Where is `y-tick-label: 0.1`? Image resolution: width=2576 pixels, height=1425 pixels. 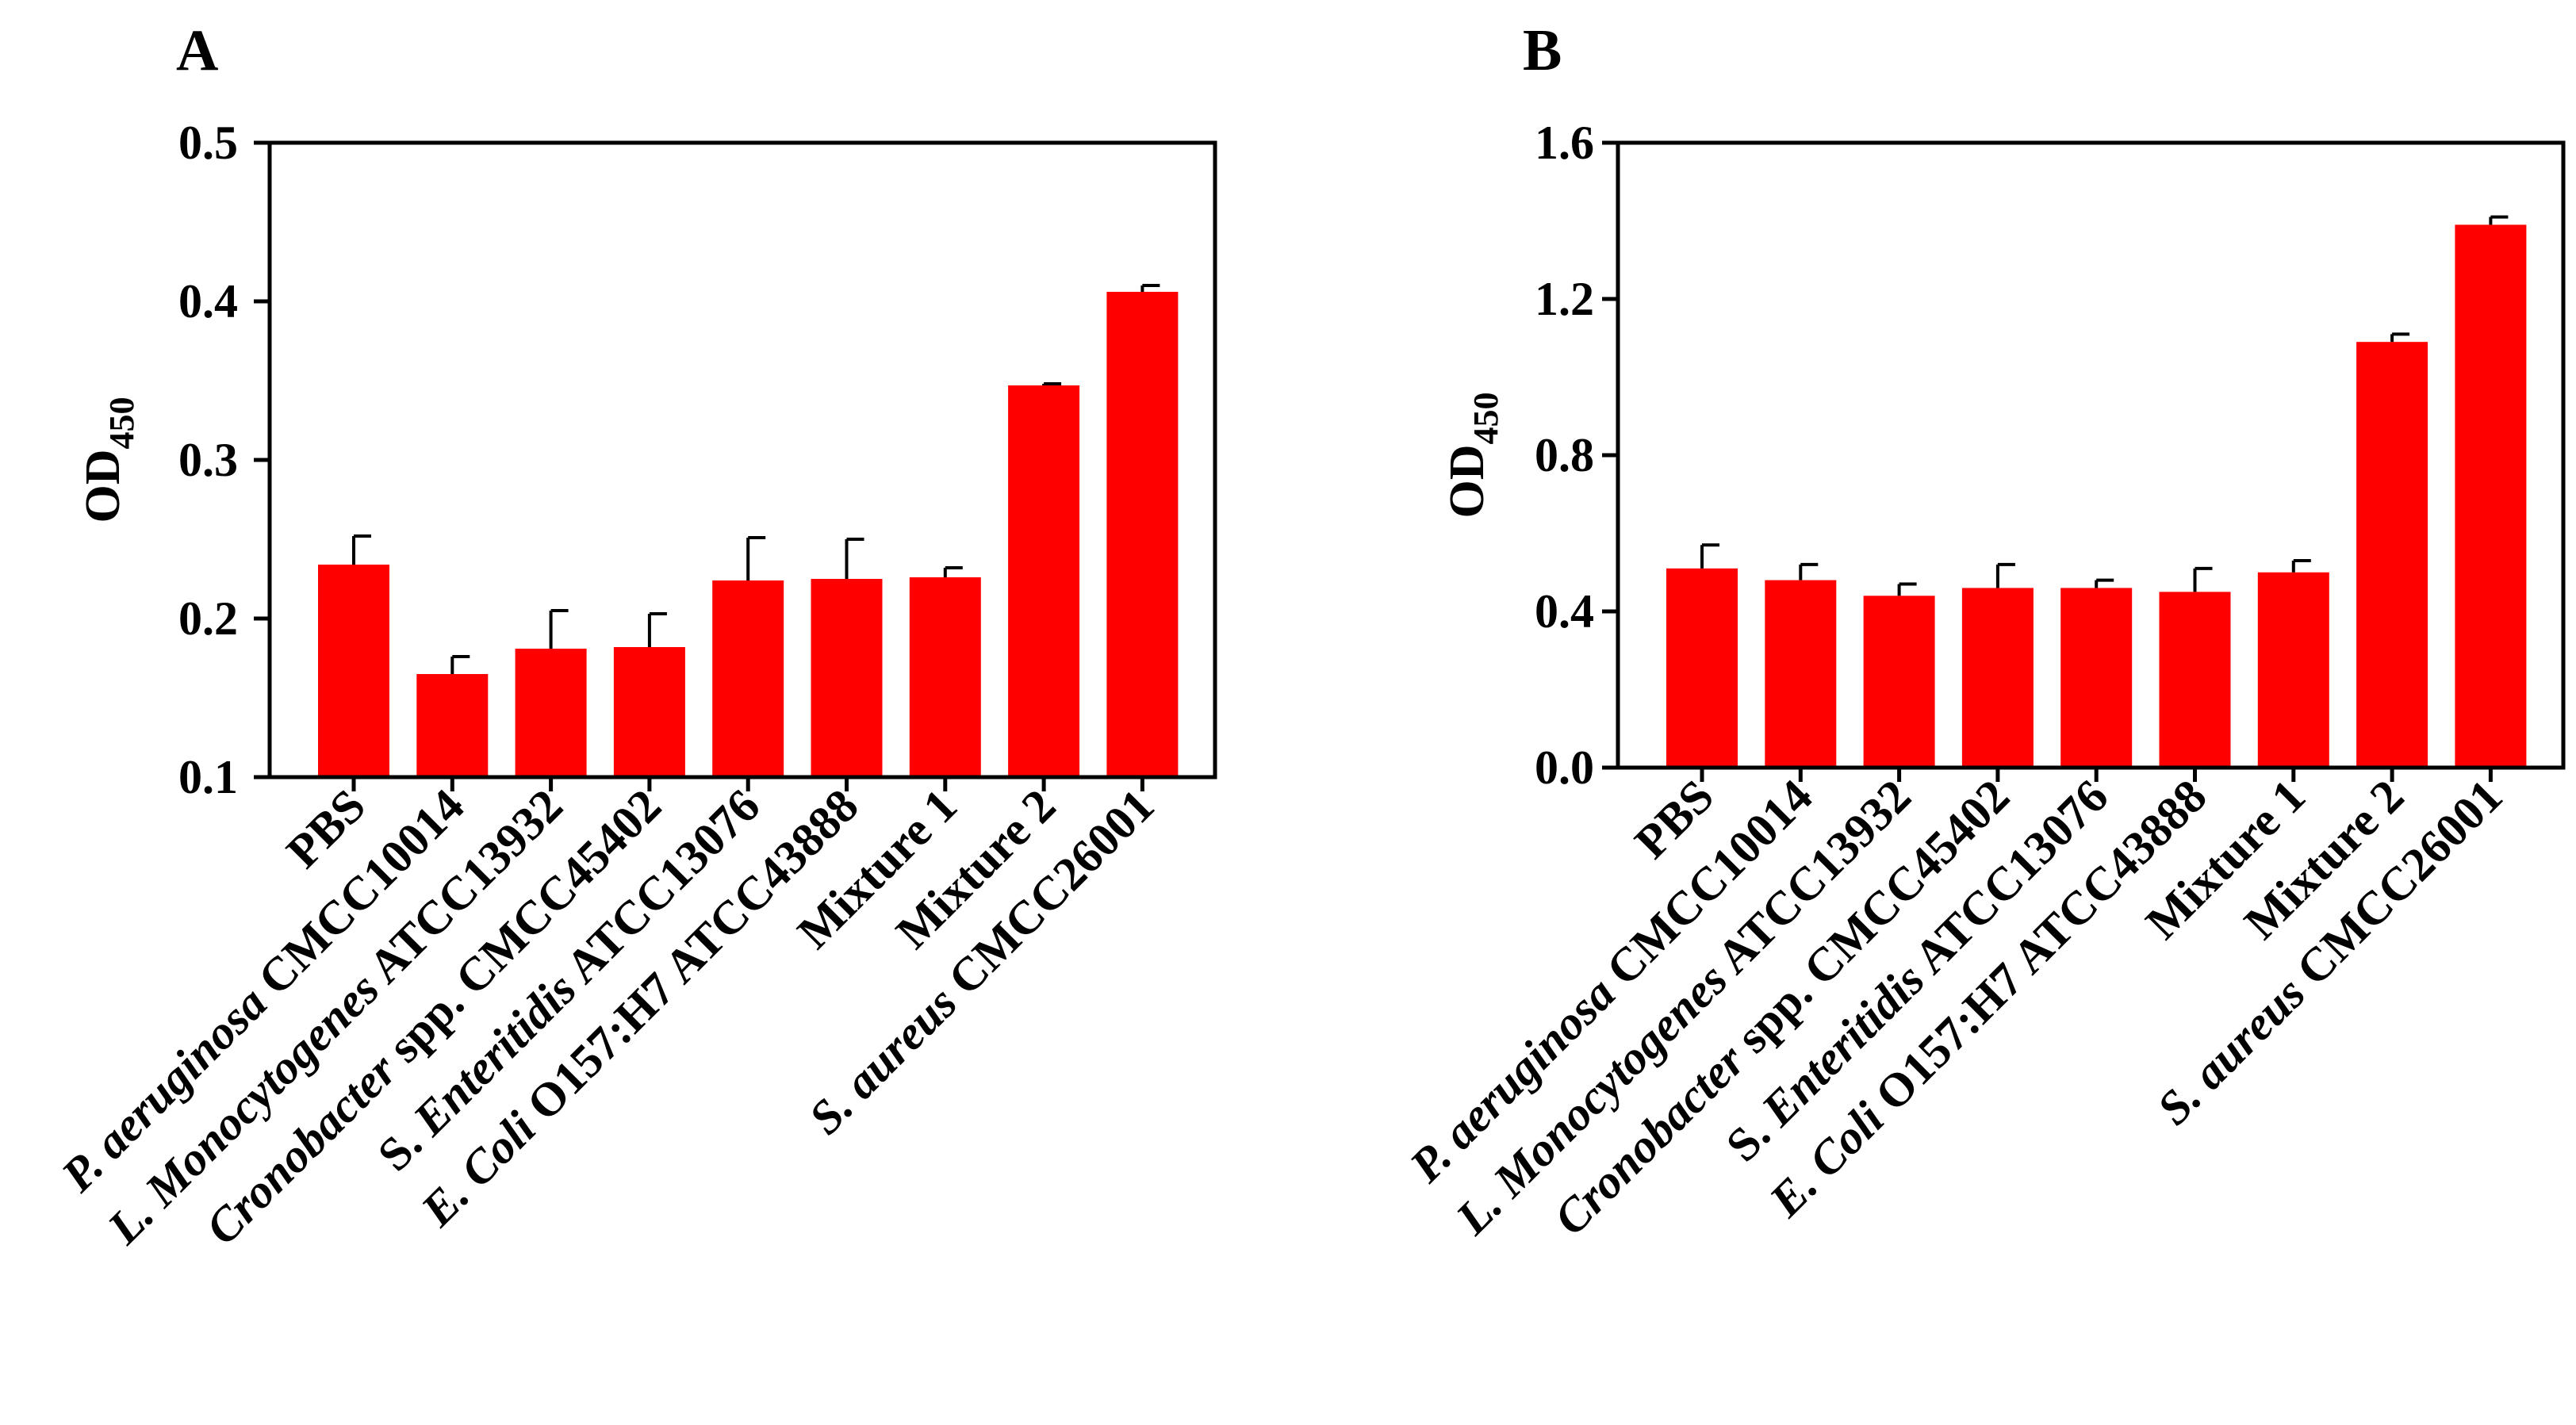
y-tick-label: 0.1 is located at coordinates (208, 777).